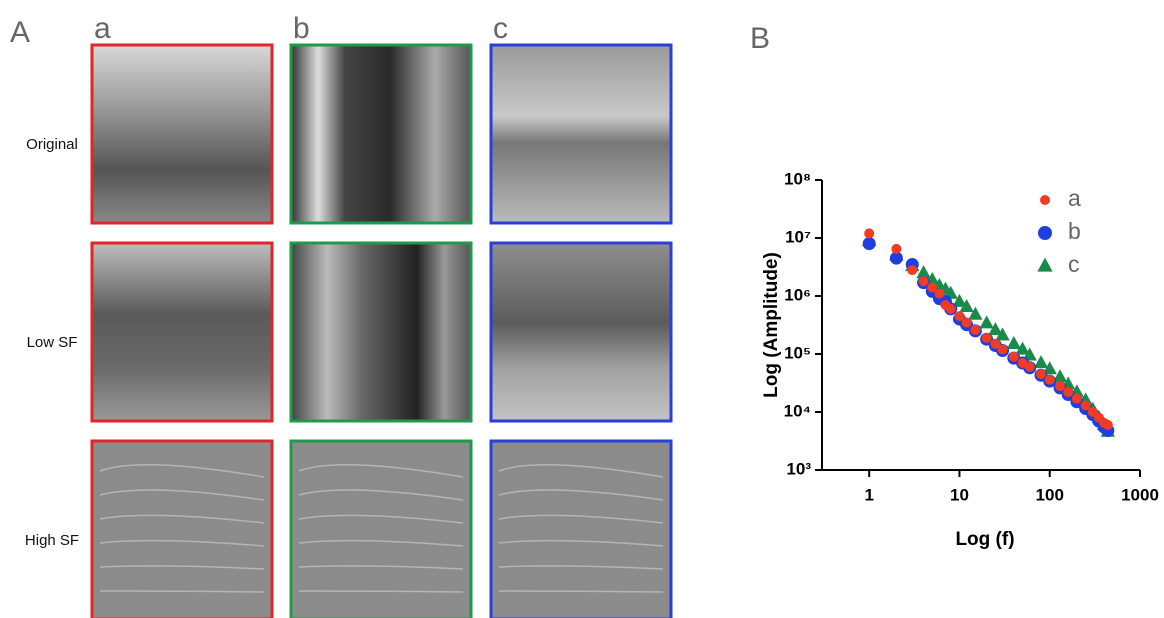  Describe the element at coordinates (500, 28) in the screenshot. I see `column-label: c` at that location.